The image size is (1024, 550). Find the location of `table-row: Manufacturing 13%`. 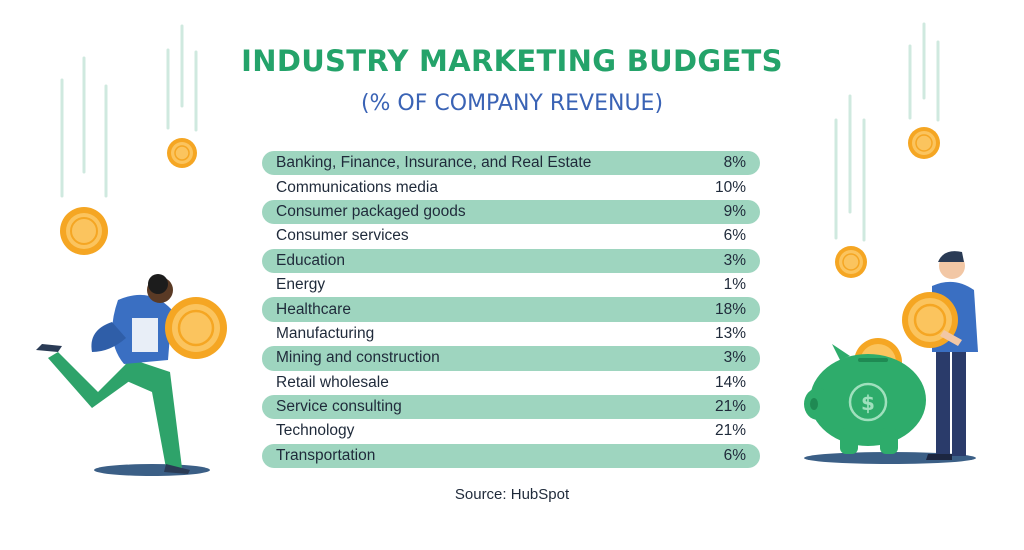

table-row: Manufacturing 13% is located at coordinates (511, 334).